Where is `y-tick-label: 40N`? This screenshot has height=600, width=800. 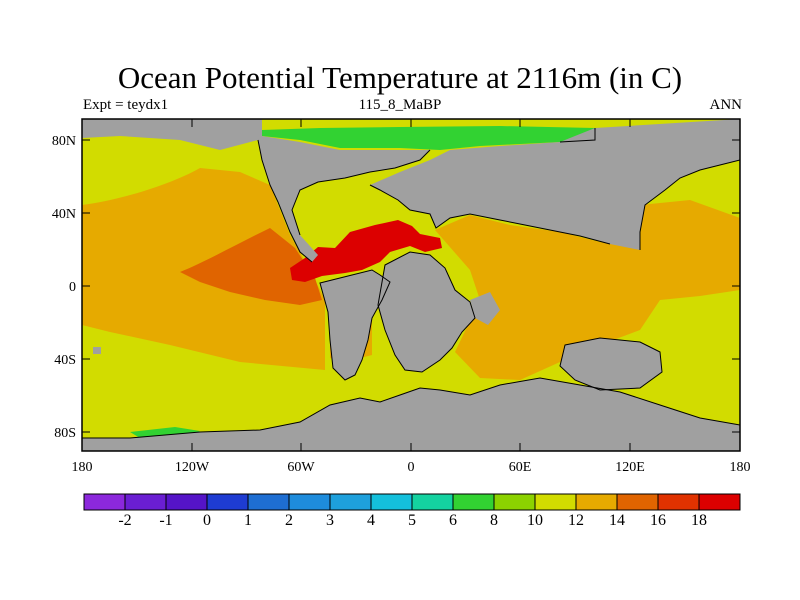 y-tick-label: 40N is located at coordinates (64, 214).